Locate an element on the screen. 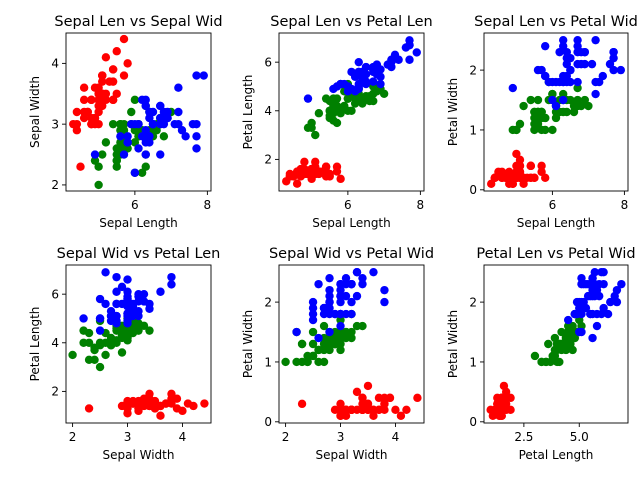 This screenshot has width=640, height=480. y-tick-label: 4 is located at coordinates (268, 111).